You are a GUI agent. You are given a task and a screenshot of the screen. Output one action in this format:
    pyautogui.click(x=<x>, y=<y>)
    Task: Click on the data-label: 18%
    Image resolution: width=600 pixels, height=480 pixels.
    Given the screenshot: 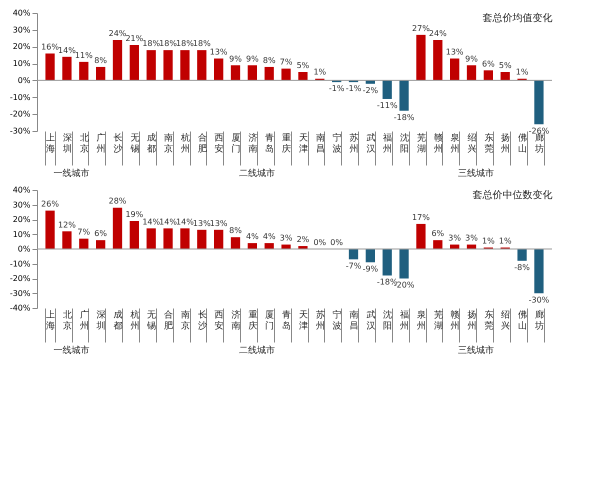 What is the action you would take?
    pyautogui.click(x=168, y=43)
    